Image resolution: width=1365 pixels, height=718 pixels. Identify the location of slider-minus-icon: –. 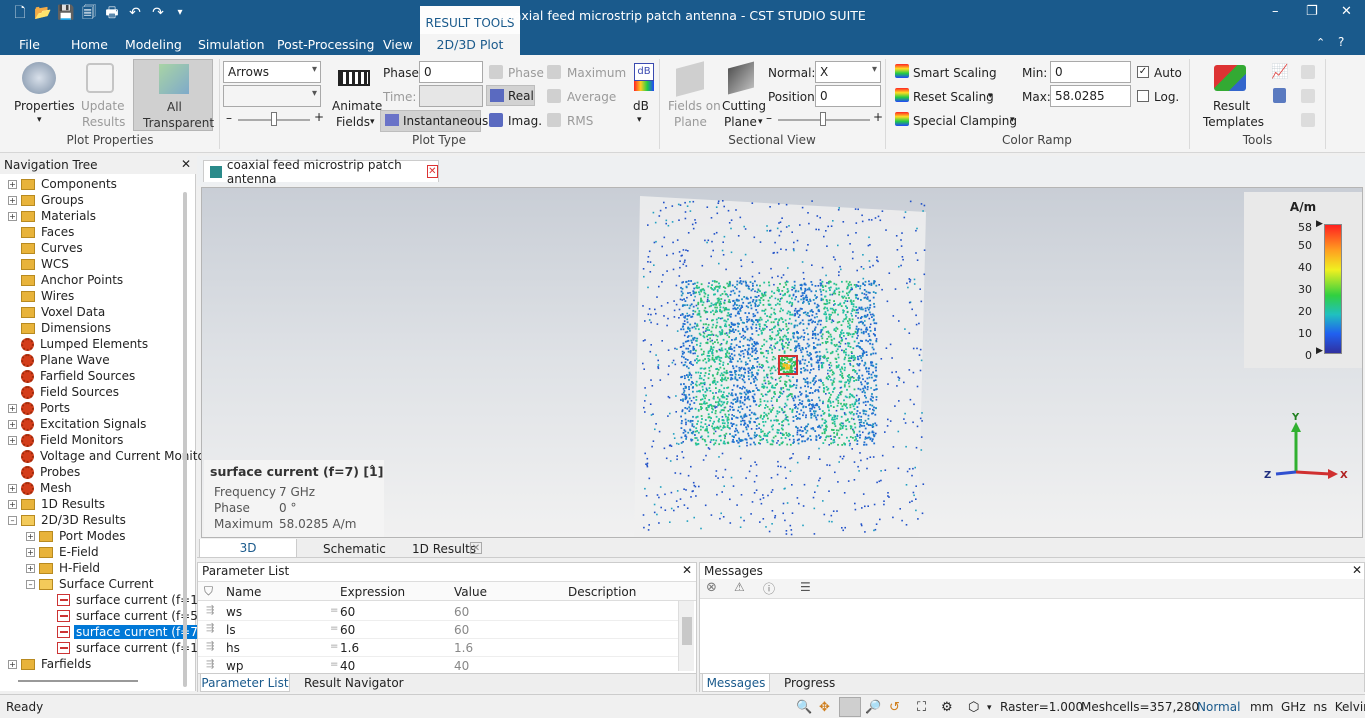
(229, 118).